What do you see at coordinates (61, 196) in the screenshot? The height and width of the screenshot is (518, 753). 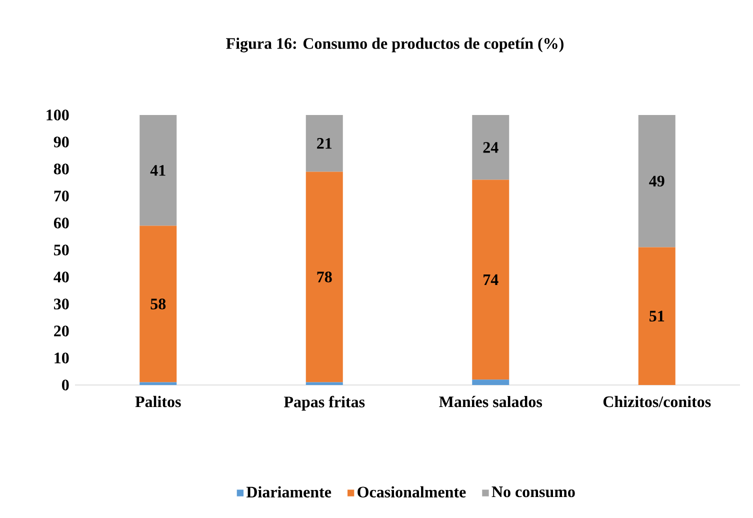 I see `y-tick-label: 70` at bounding box center [61, 196].